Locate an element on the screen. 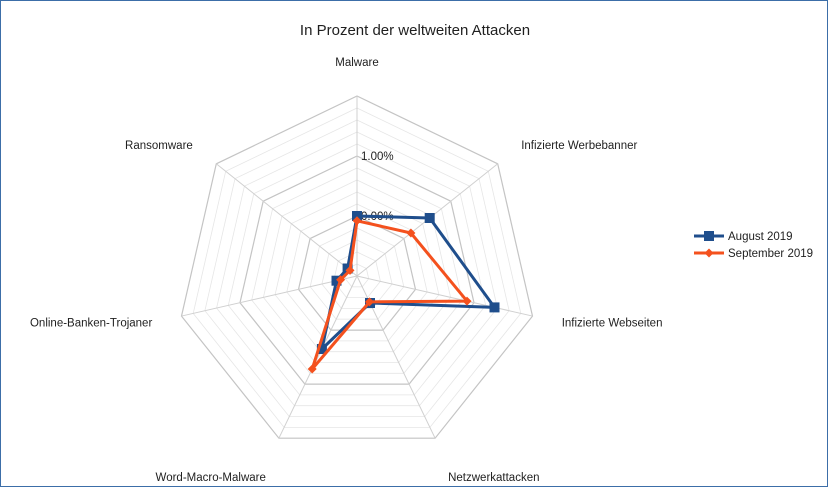  series-line is located at coordinates (389, 295).